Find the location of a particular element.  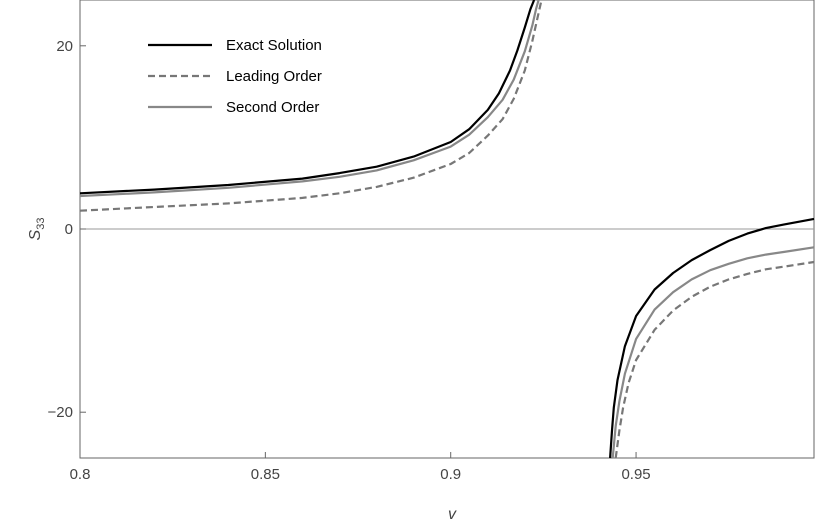

series-line-exact-solution is located at coordinates (712, 338).